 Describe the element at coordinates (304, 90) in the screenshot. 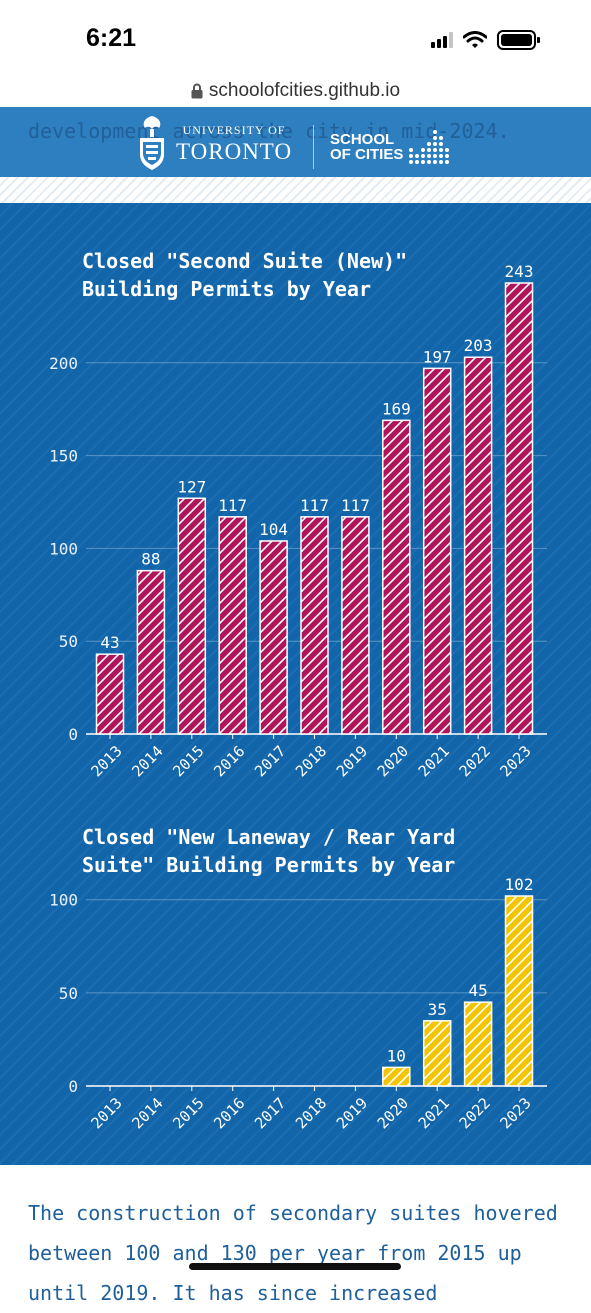

I see `url-text: schoolofcities.github.io` at that location.